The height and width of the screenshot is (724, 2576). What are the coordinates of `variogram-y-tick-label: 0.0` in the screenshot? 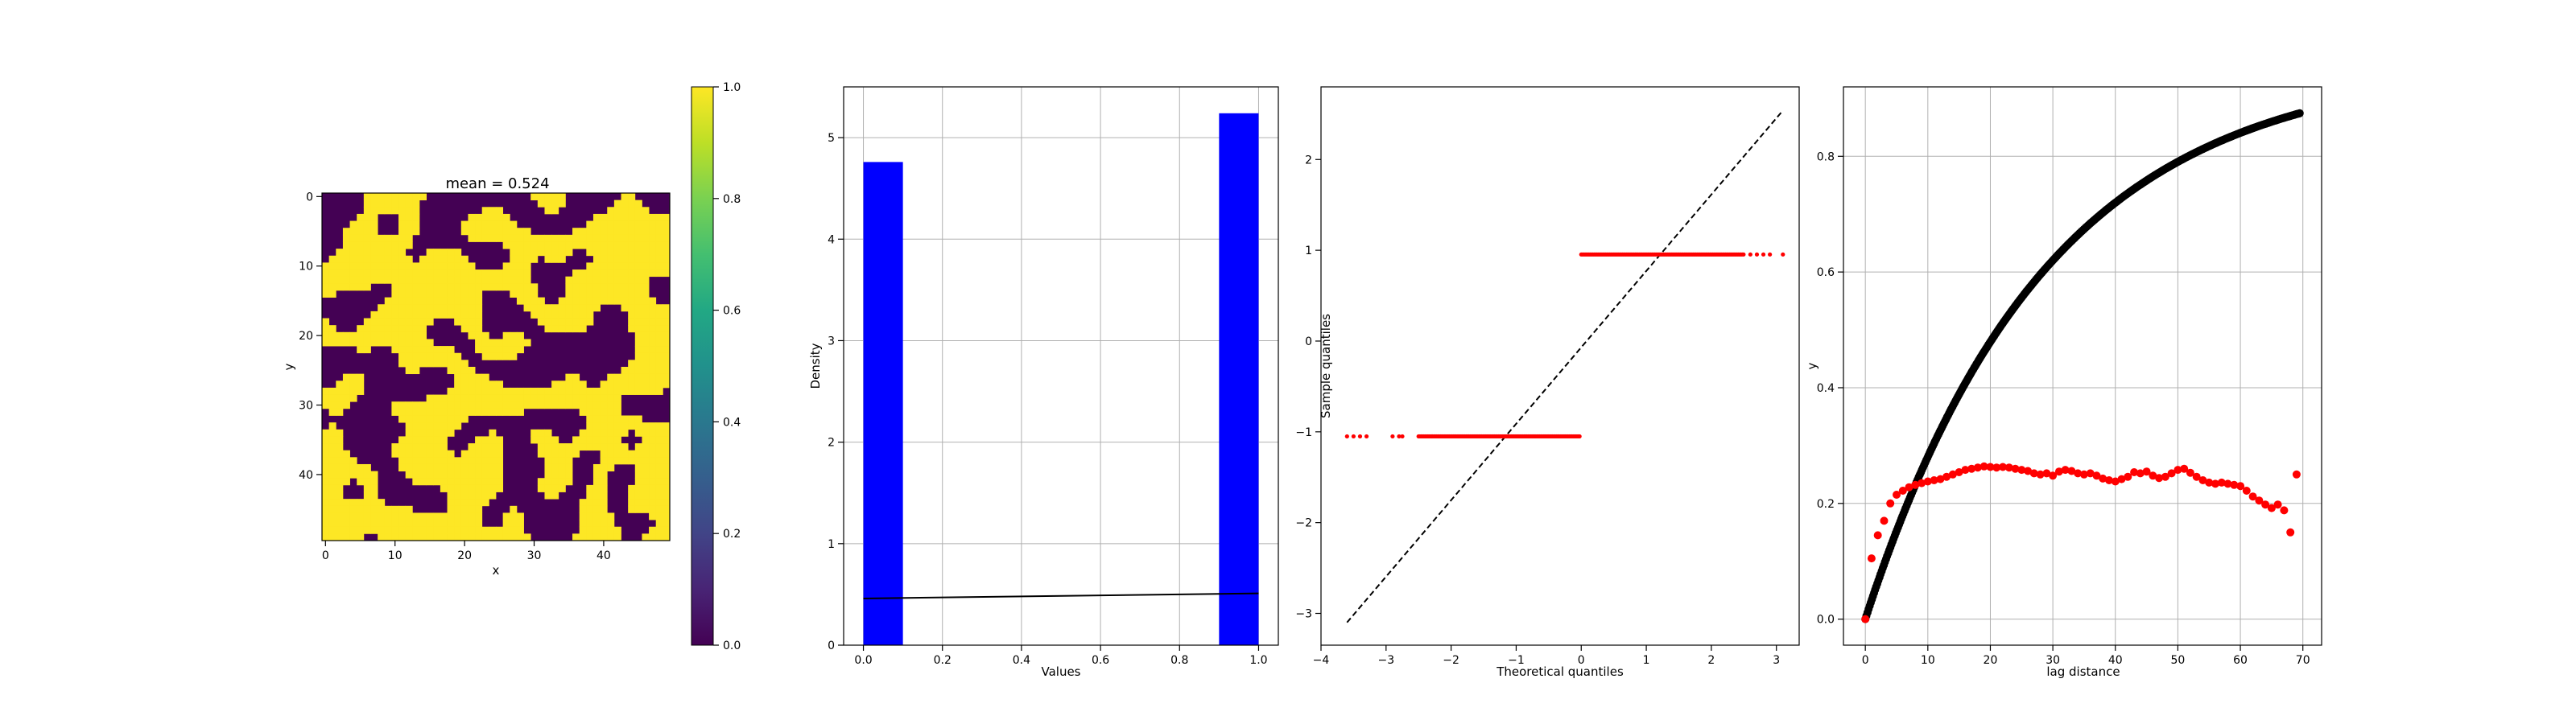 It's located at (1826, 620).